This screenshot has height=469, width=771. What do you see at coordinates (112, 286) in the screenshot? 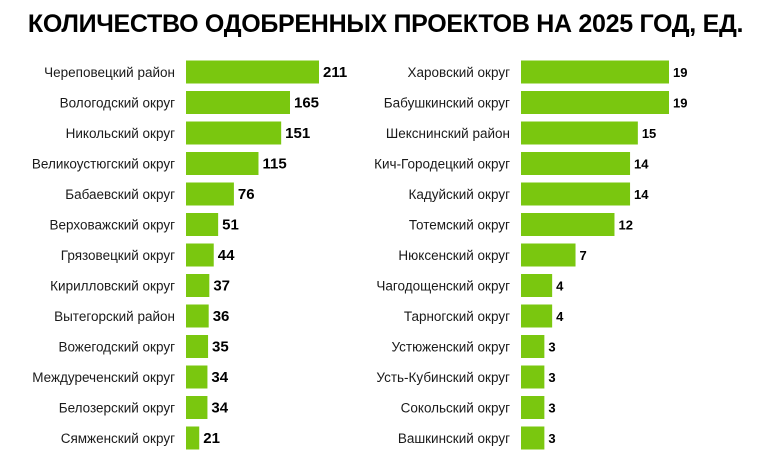
I see `category-label: Кирилловский округ` at bounding box center [112, 286].